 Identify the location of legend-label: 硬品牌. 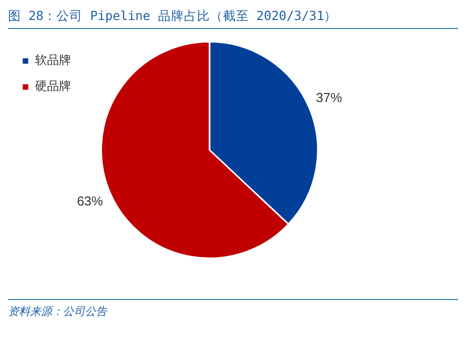
(53, 86).